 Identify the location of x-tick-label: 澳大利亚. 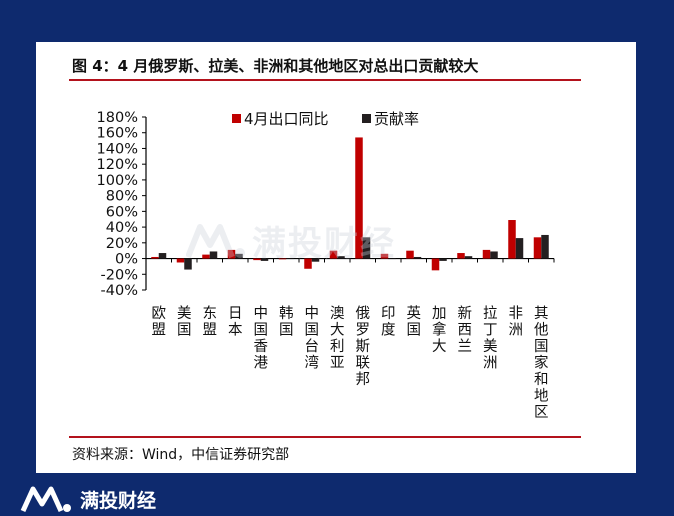
(337, 338).